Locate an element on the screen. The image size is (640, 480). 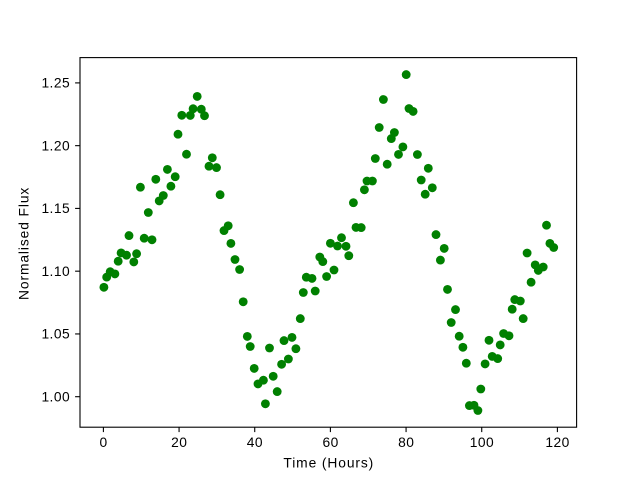
svg-text: 1.05 is located at coordinates (55, 334).